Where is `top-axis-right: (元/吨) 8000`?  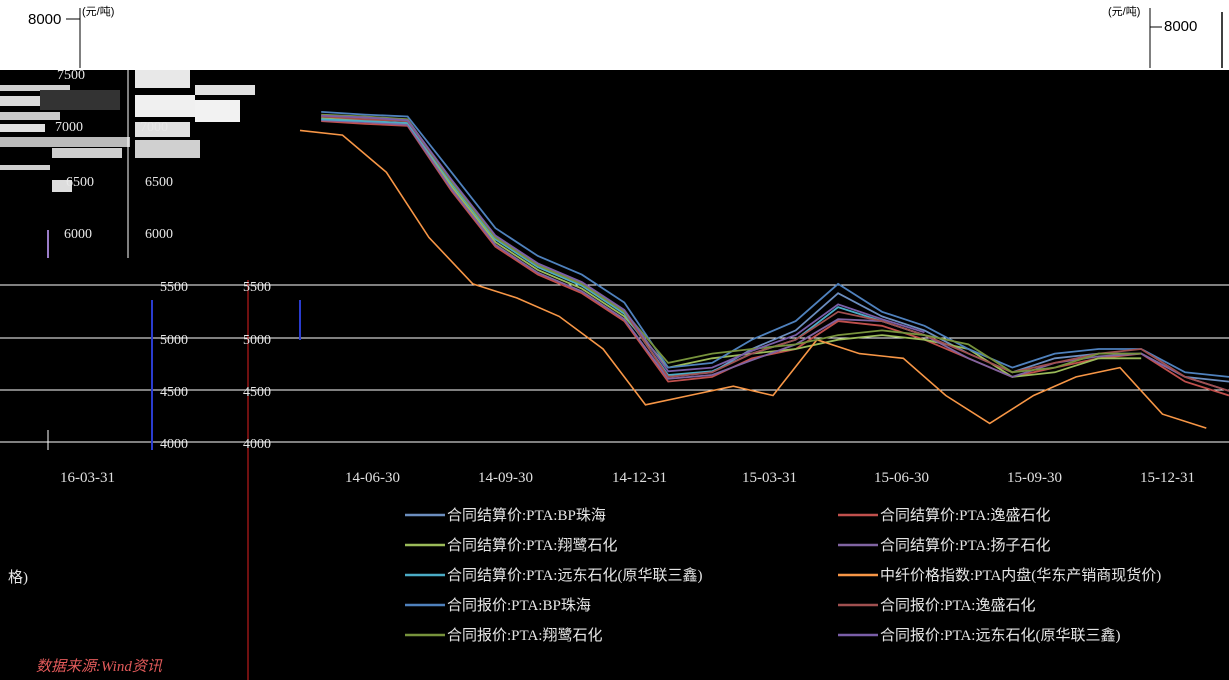 top-axis-right: (元/吨) 8000 is located at coordinates (1165, 36).